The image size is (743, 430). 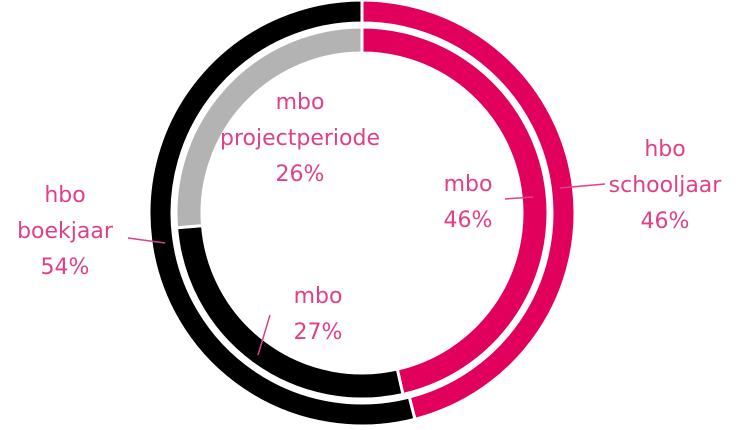 I want to click on segment-label: projectperiode, so click(x=300, y=138).